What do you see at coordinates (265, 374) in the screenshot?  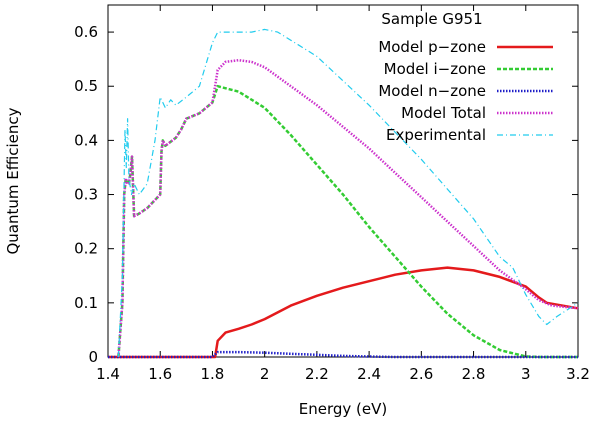 I see `x-tick-label: 2` at bounding box center [265, 374].